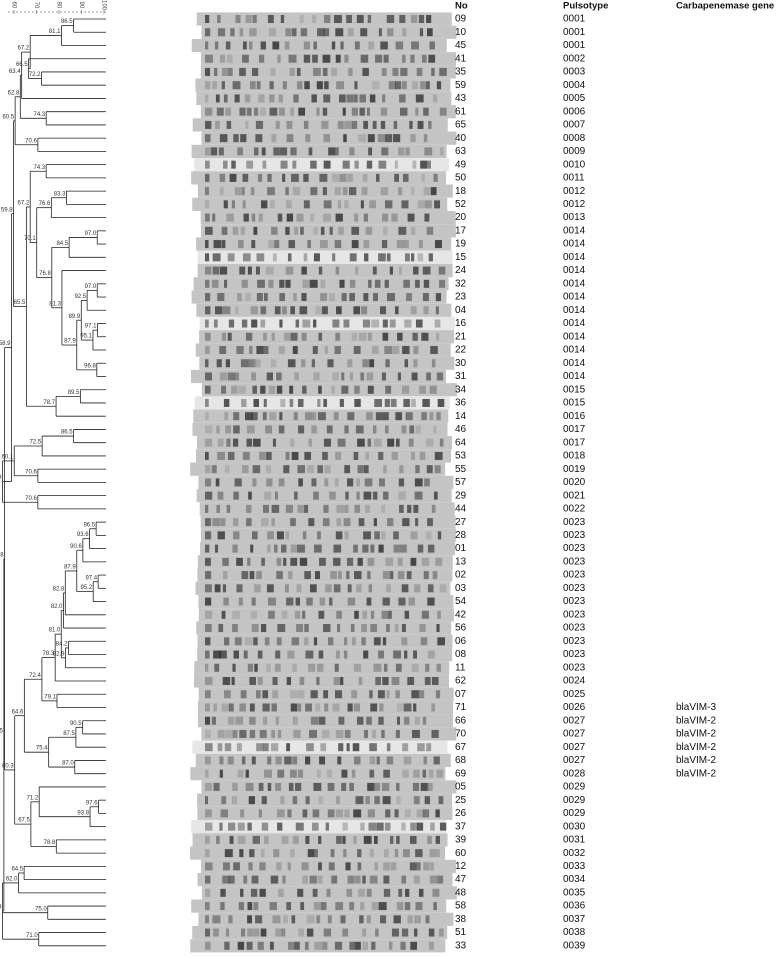  What do you see at coordinates (696, 773) in the screenshot?
I see `carbapenemase-gene: blaVIM-2` at bounding box center [696, 773].